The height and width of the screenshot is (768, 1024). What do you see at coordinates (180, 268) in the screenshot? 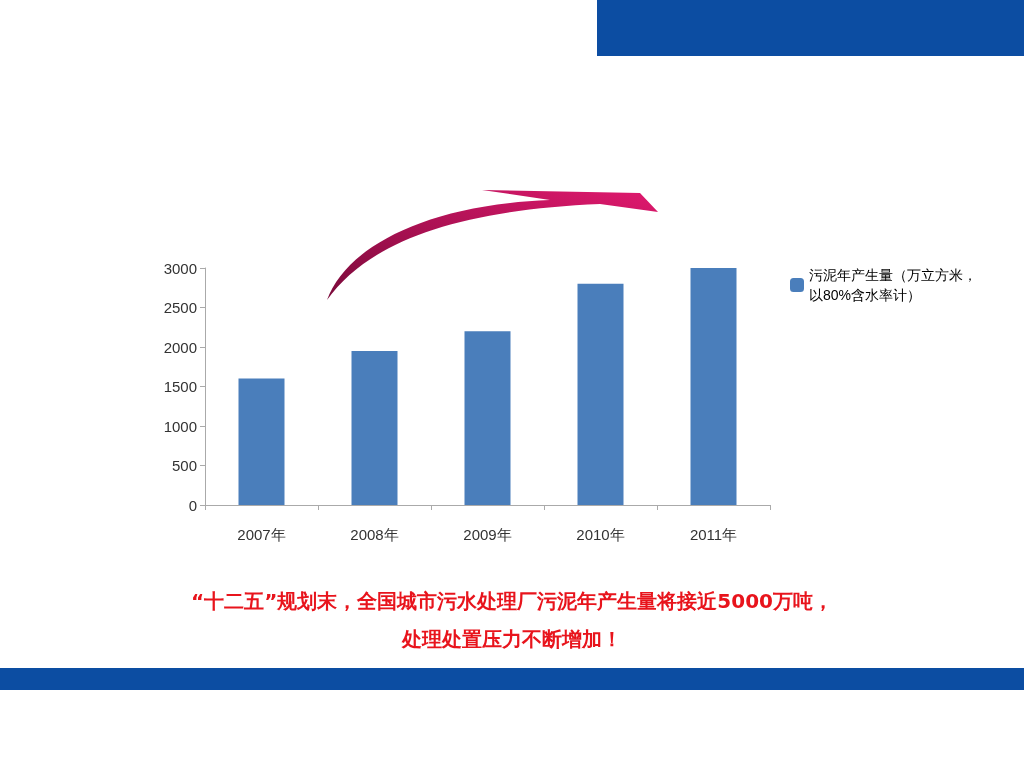
I see `y-tick-label: 3000` at bounding box center [180, 268].